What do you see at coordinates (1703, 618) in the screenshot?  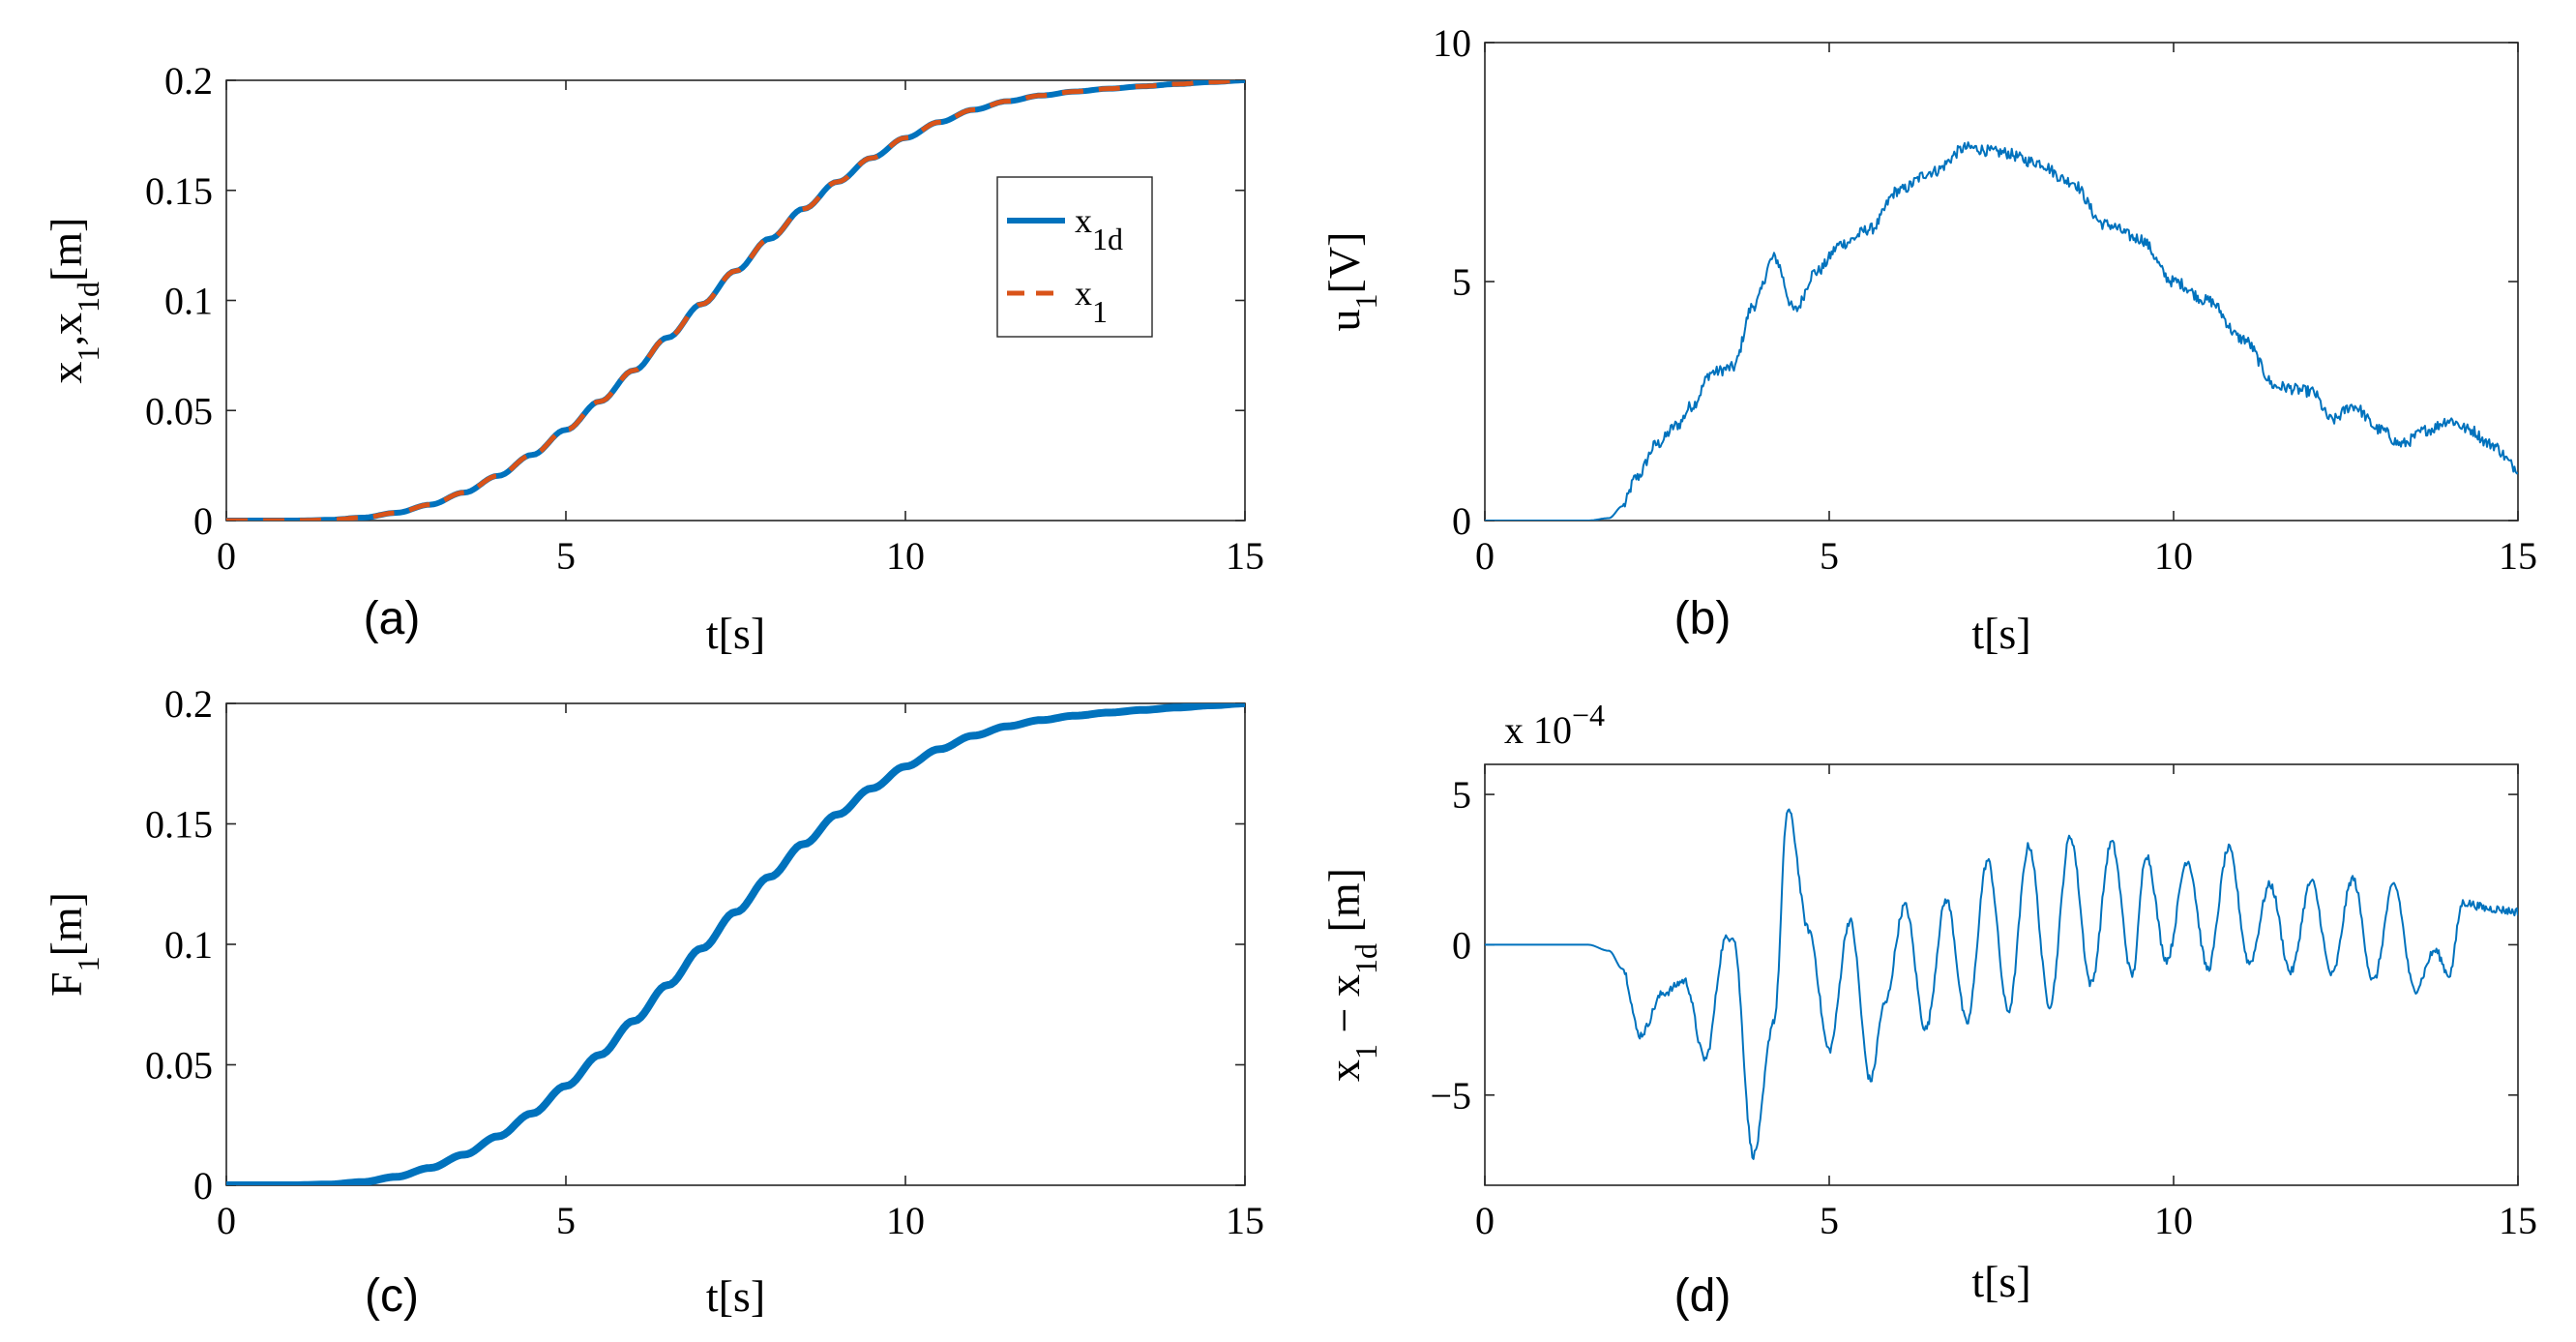 I see `panel-label: (b)` at bounding box center [1703, 618].